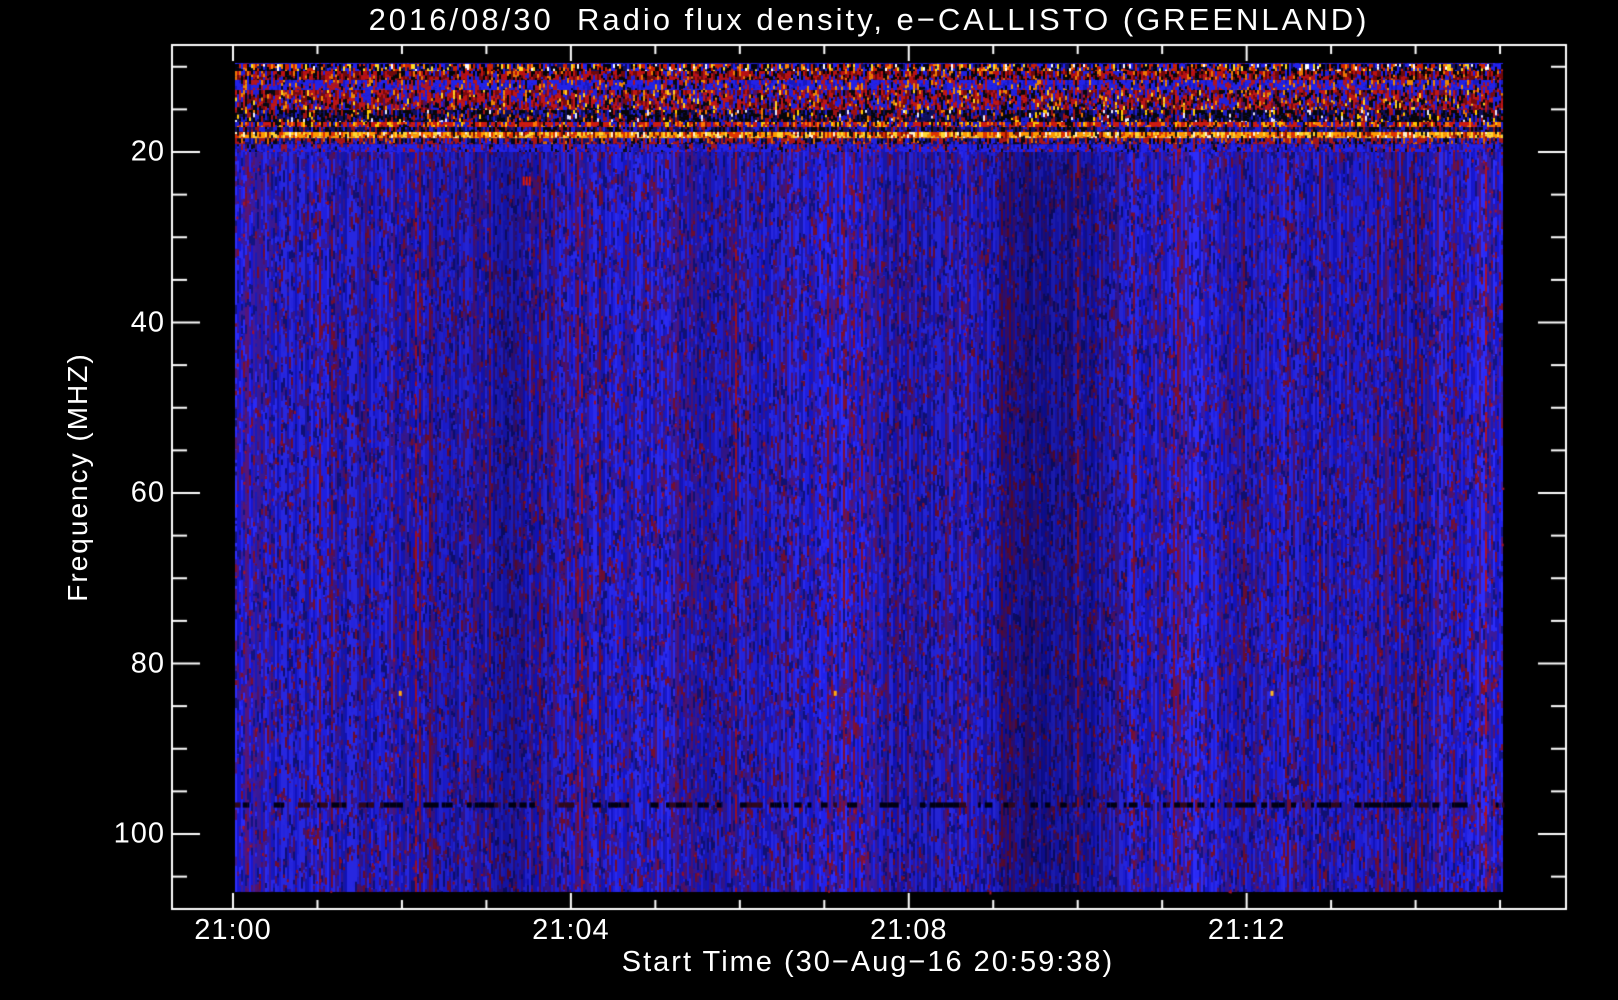 This screenshot has height=1000, width=1618. I want to click on y-tick-label: 20, so click(147, 151).